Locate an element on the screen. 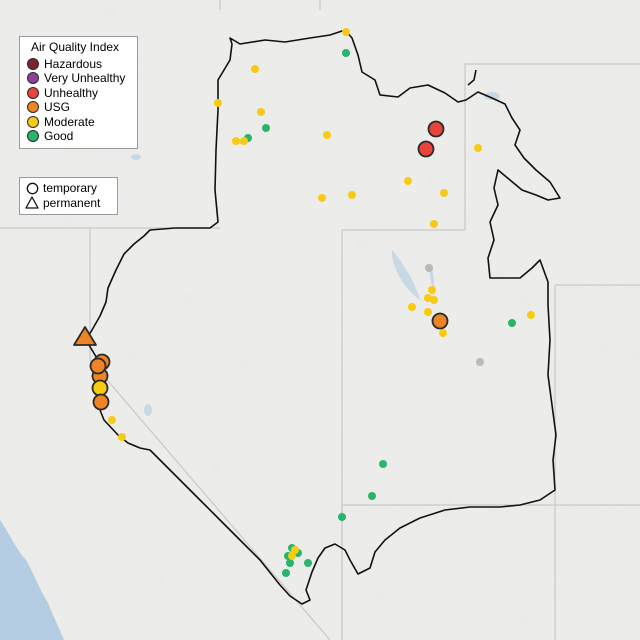  legend-item-hazardous: Hazardous is located at coordinates (78, 64).